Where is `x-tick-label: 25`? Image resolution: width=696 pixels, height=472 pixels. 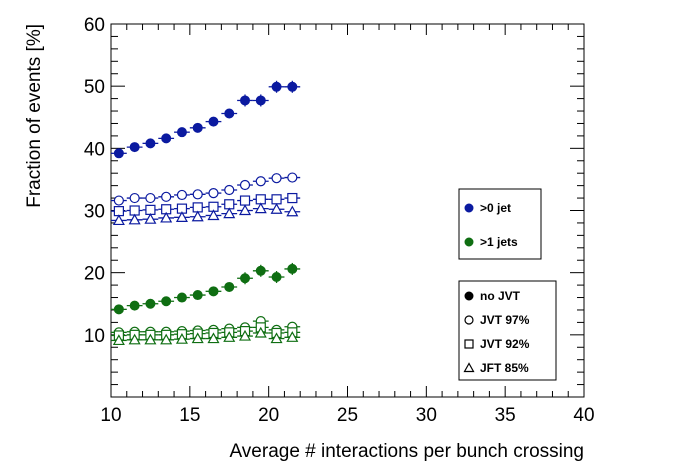
x-tick-label: 25 is located at coordinates (347, 415).